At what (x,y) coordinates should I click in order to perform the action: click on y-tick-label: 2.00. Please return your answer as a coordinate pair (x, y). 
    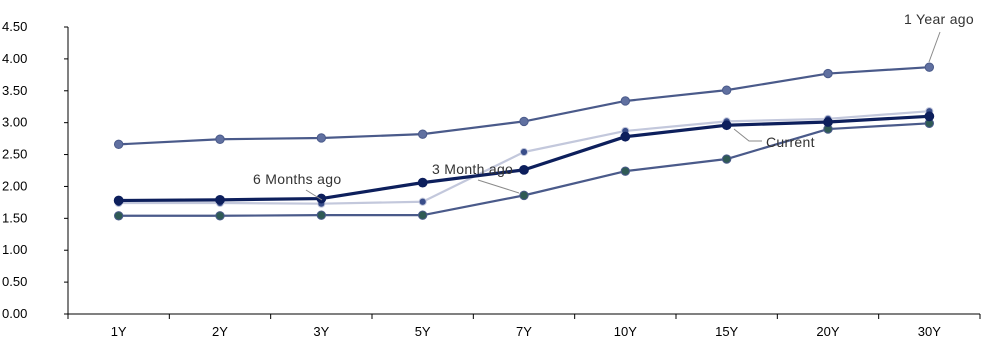
    Looking at the image, I should click on (14, 185).